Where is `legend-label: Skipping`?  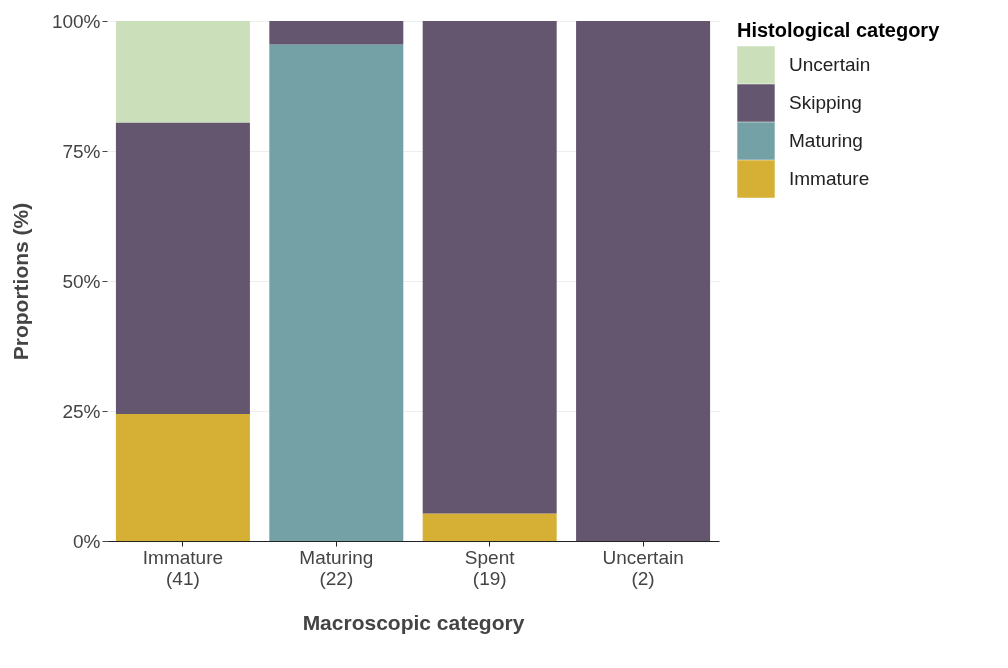 legend-label: Skipping is located at coordinates (825, 102).